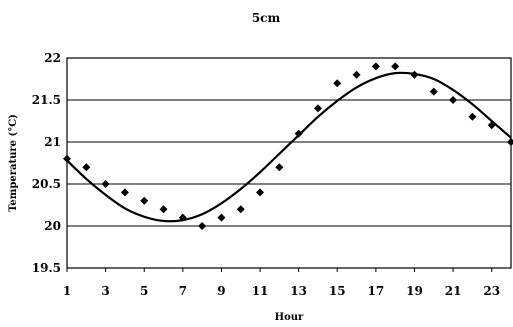  Describe the element at coordinates (289, 317) in the screenshot. I see `x-axis-label: Hour` at that location.